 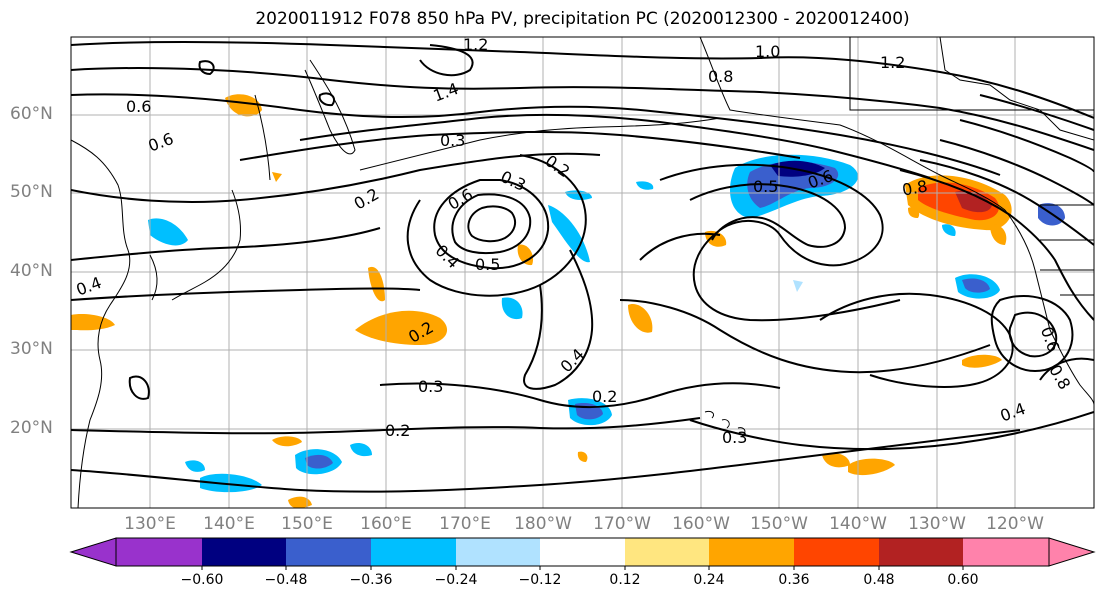 I want to click on coastline-asia, so click(x=101, y=323).